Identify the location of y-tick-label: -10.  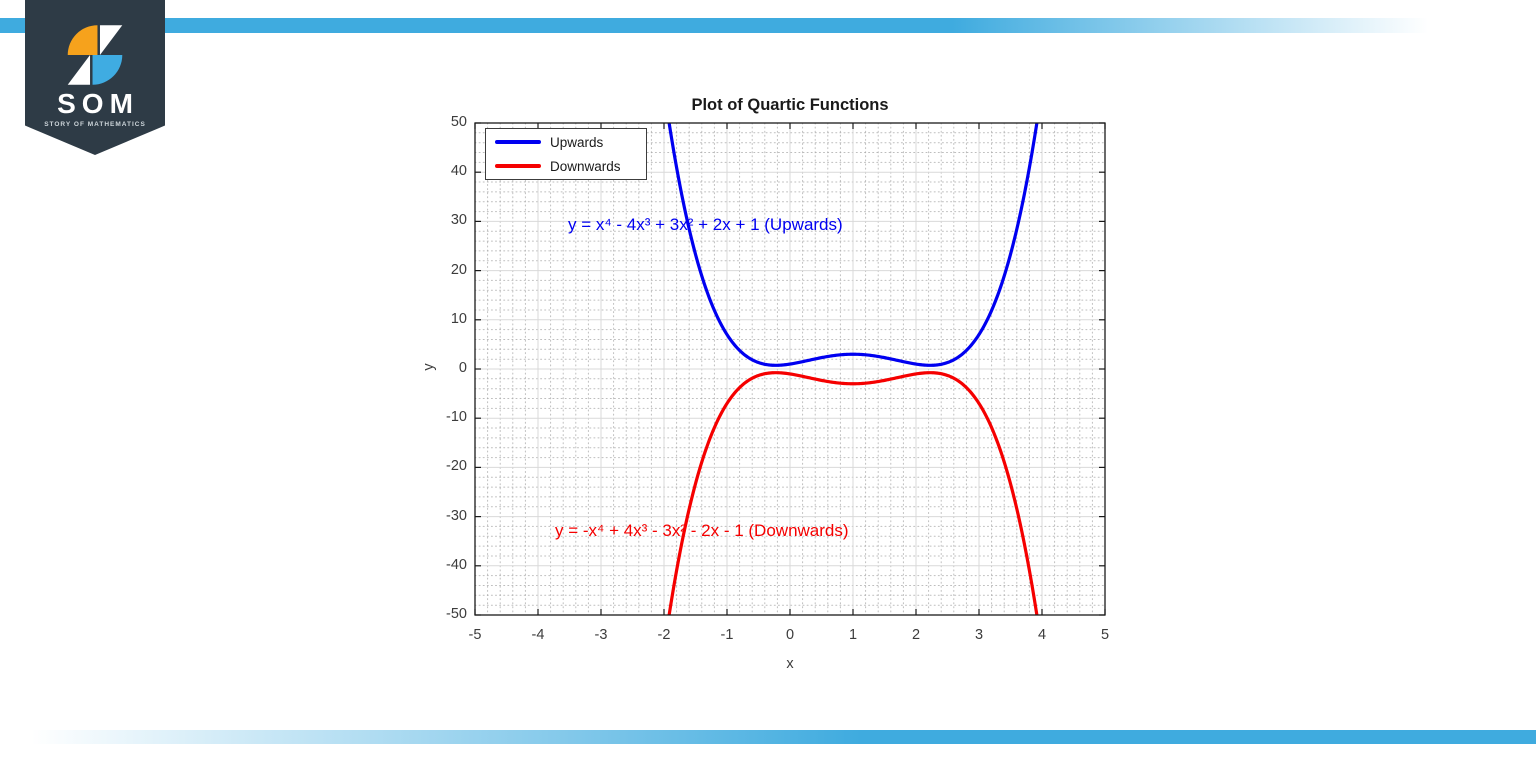
(456, 417).